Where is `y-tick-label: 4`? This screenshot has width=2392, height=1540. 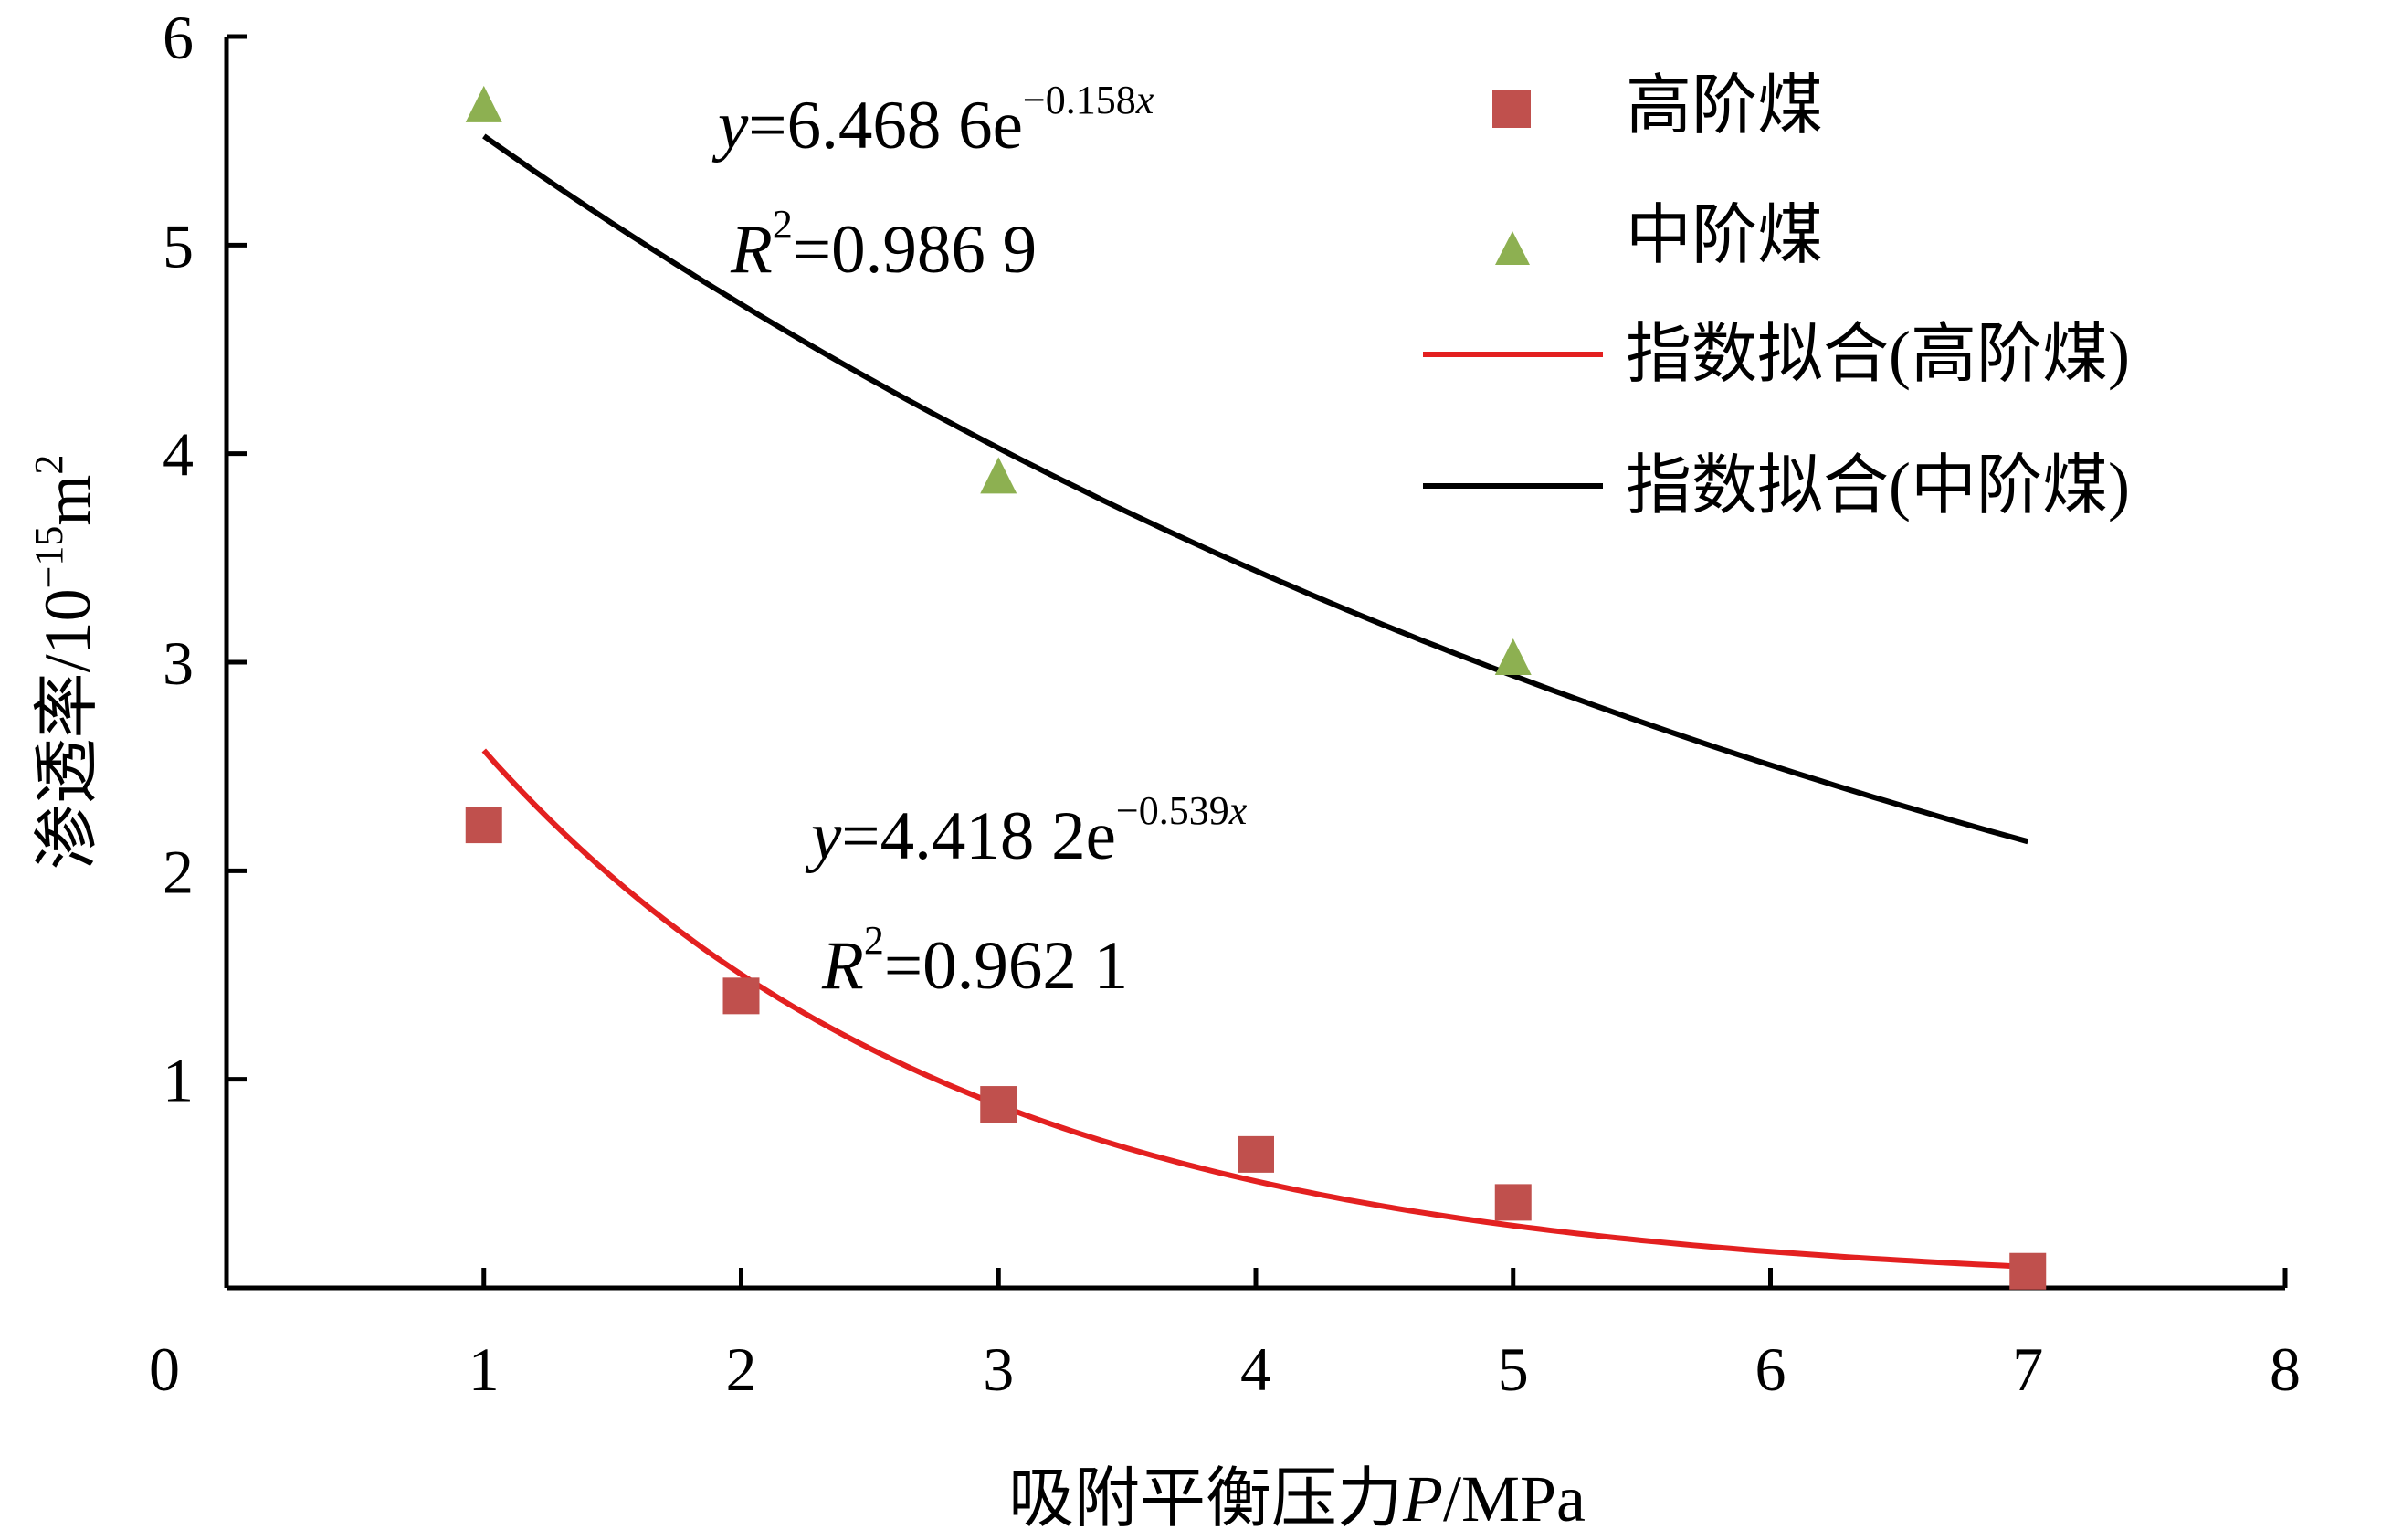 y-tick-label: 4 is located at coordinates (178, 455).